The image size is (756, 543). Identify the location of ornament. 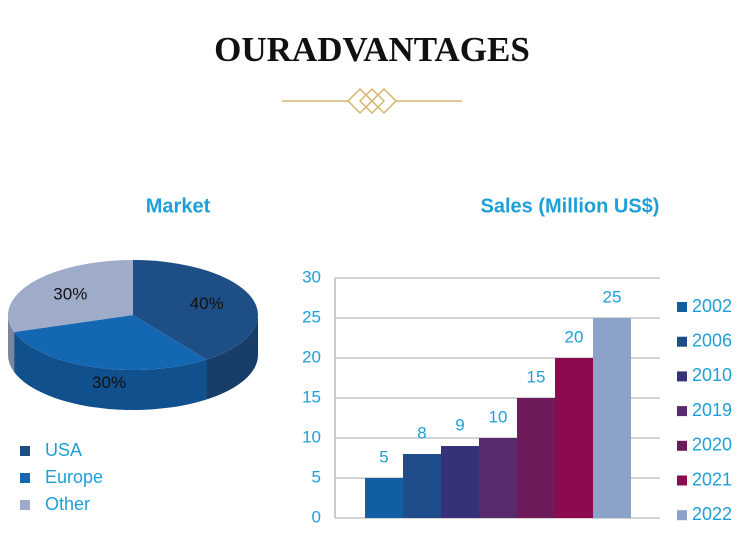
(372, 101).